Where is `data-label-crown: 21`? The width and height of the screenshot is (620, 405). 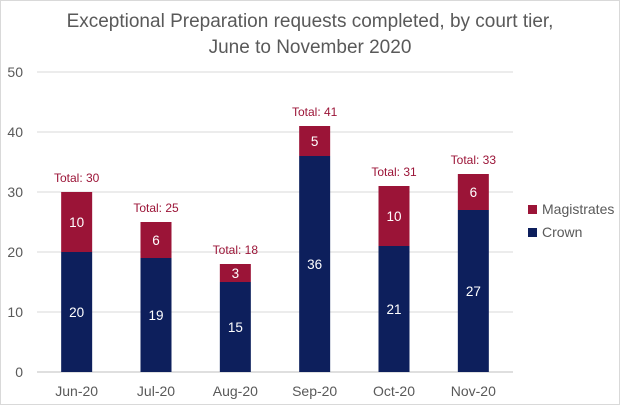 data-label-crown: 21 is located at coordinates (393, 309).